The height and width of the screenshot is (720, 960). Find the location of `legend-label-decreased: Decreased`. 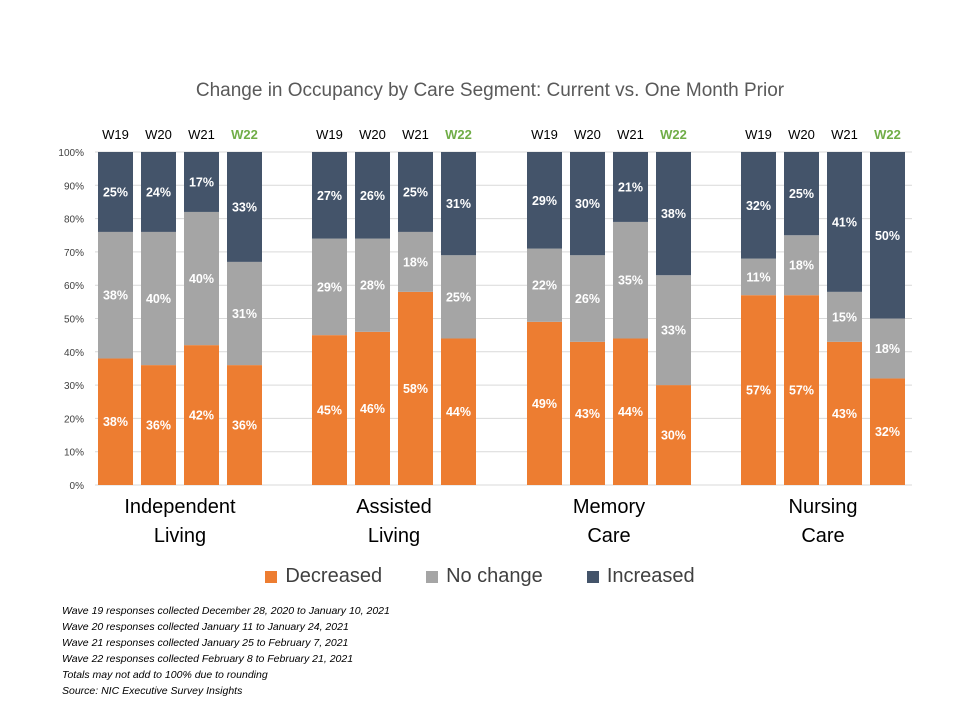

legend-label-decreased: Decreased is located at coordinates (334, 576).